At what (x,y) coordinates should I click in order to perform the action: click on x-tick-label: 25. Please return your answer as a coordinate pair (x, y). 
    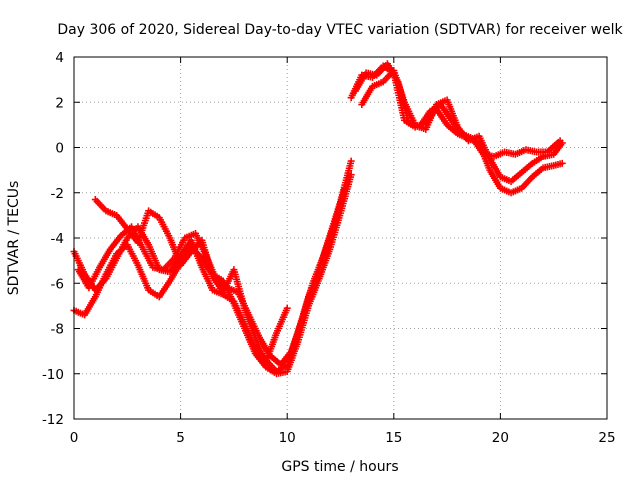
    Looking at the image, I should click on (606, 438).